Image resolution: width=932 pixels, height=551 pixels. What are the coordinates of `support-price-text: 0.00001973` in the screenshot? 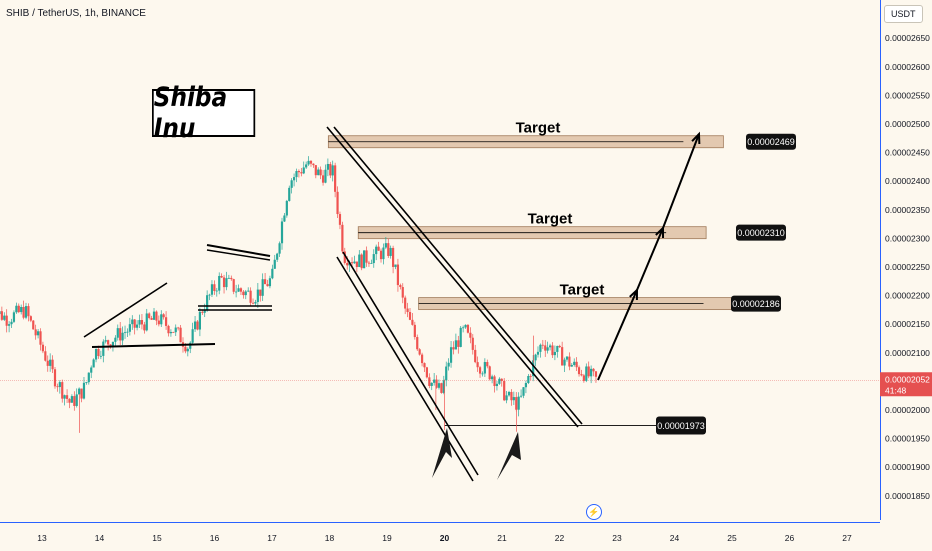 It's located at (681, 426).